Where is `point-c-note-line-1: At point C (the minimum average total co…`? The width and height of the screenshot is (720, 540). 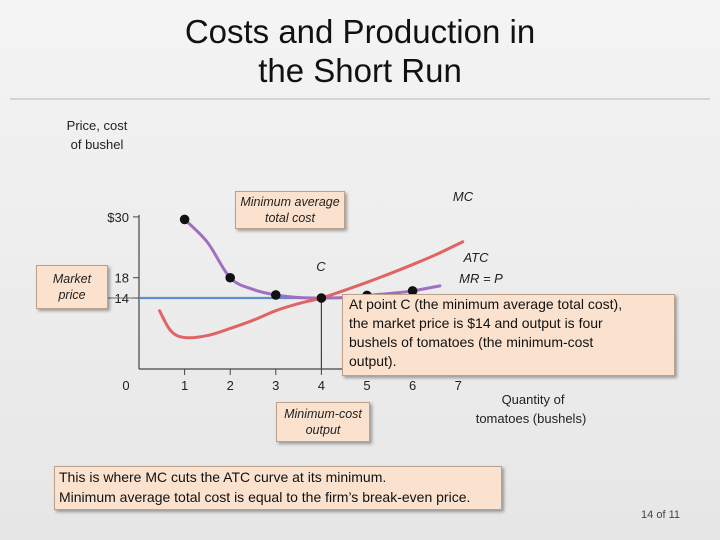 point-c-note-line-1: At point C (the minimum average total co… is located at coordinates (486, 304).